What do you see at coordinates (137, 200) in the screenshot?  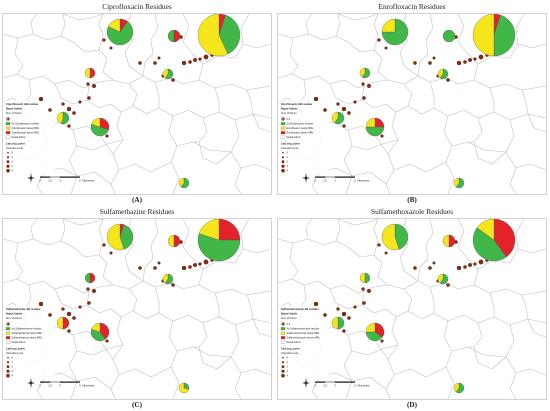 I see `panel-label: (A)` at bounding box center [137, 200].